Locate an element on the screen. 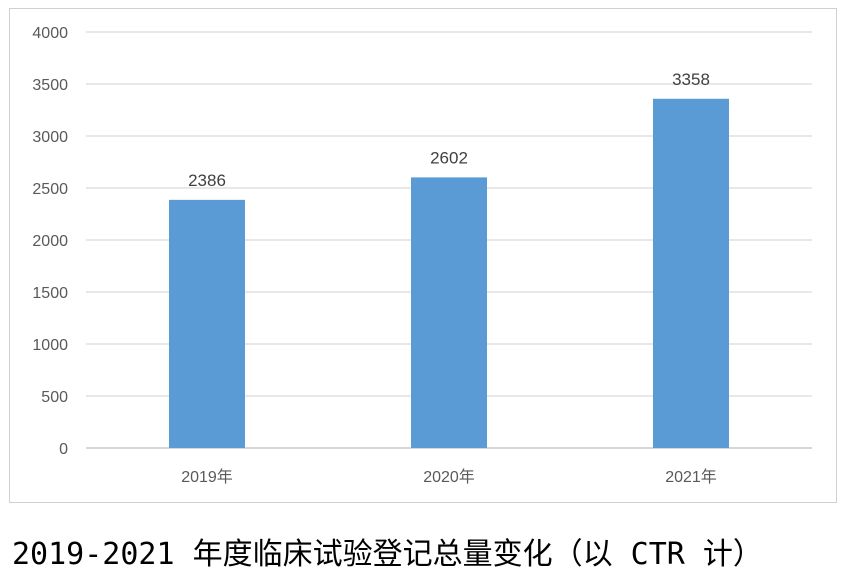  y-tick-label: 3000 is located at coordinates (50, 137).